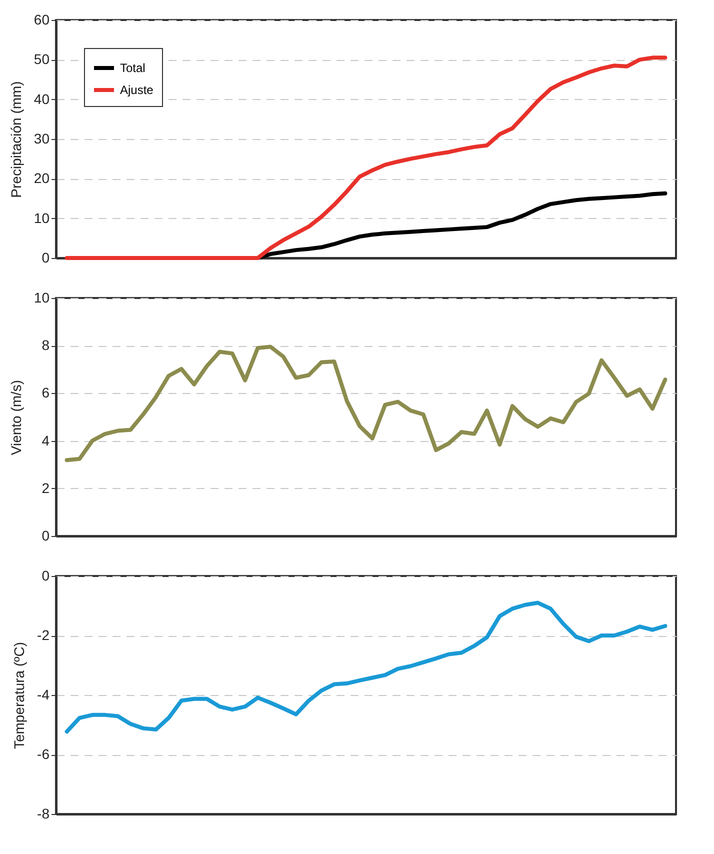 Image resolution: width=714 pixels, height=854 pixels. What do you see at coordinates (42, 138) in the screenshot?
I see `y-tick-label: 30` at bounding box center [42, 138].